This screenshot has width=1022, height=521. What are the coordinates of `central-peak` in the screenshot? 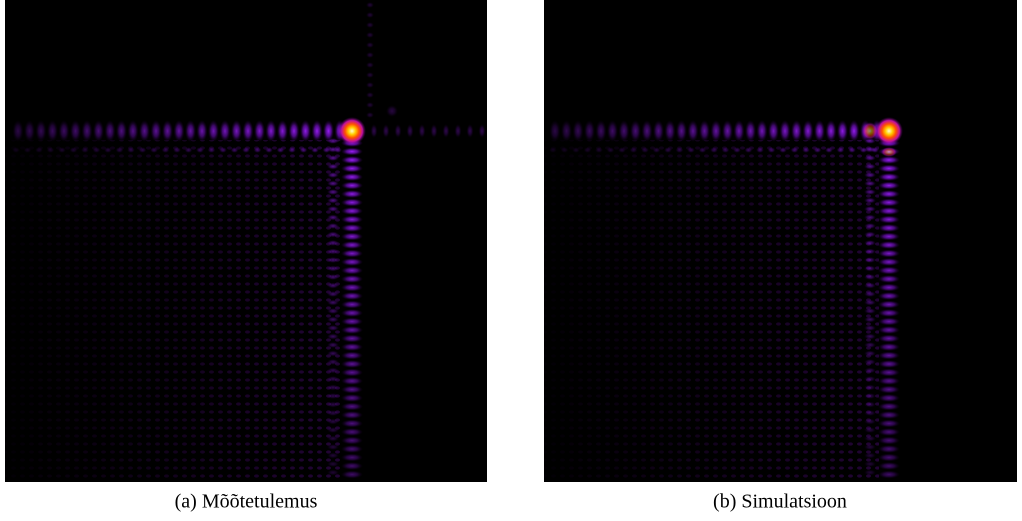 It's located at (889, 131).